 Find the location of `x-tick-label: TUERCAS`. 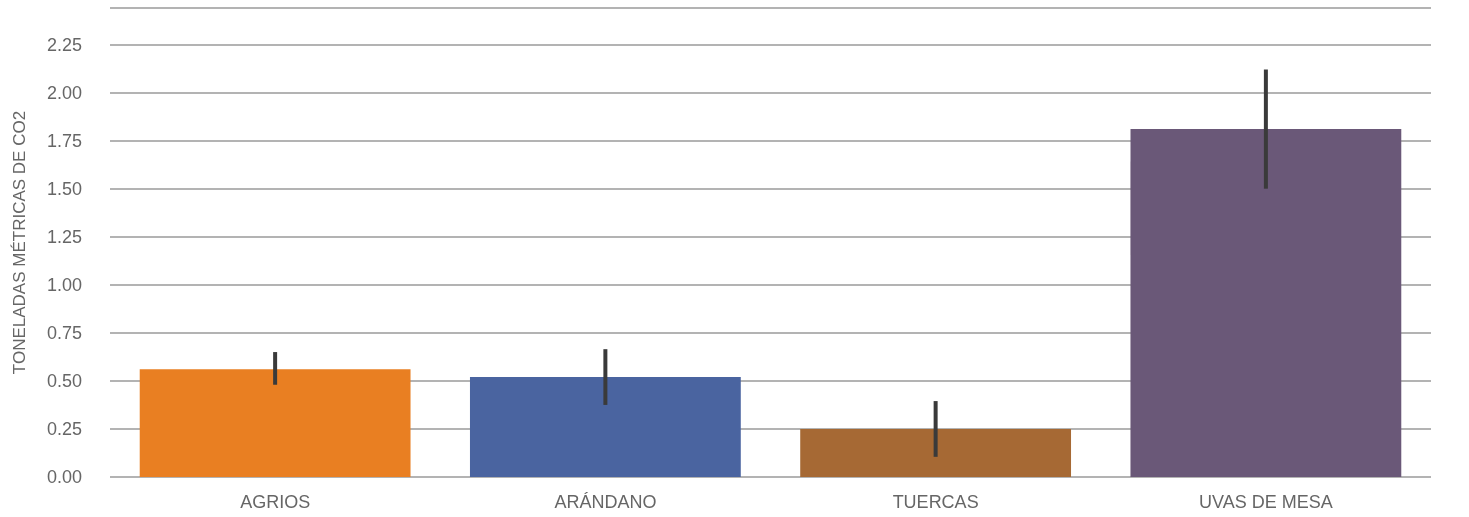

x-tick-label: TUERCAS is located at coordinates (935, 502).